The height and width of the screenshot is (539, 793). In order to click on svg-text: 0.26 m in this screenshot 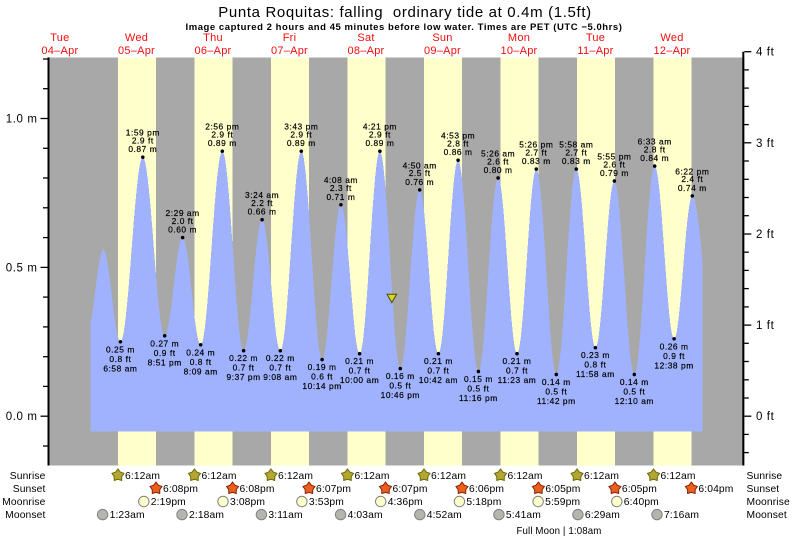, I will do `click(674, 346)`.